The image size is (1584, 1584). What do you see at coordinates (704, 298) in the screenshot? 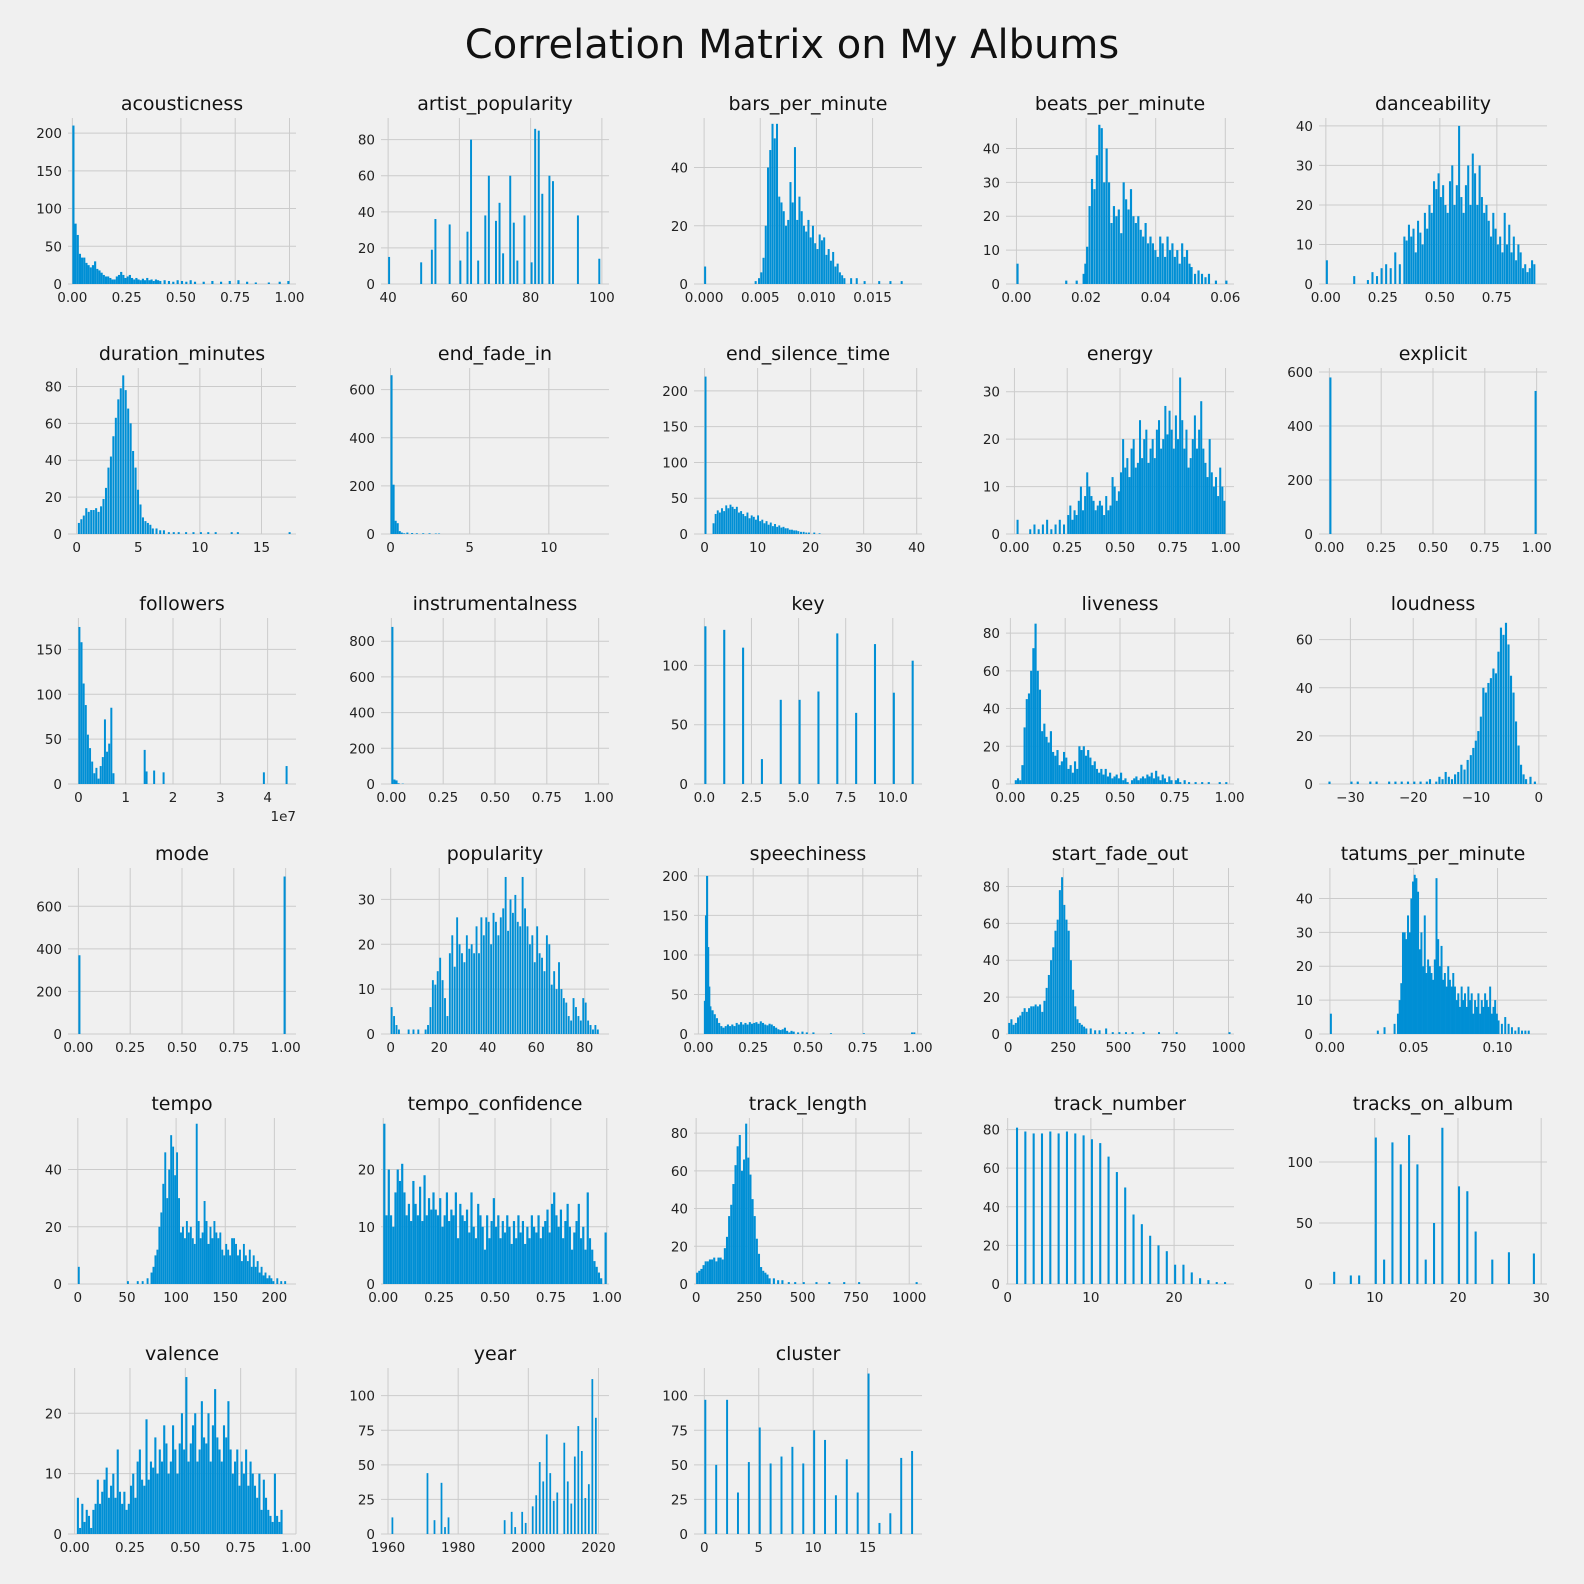
I see `x-tick-label: 0.000` at bounding box center [704, 298].